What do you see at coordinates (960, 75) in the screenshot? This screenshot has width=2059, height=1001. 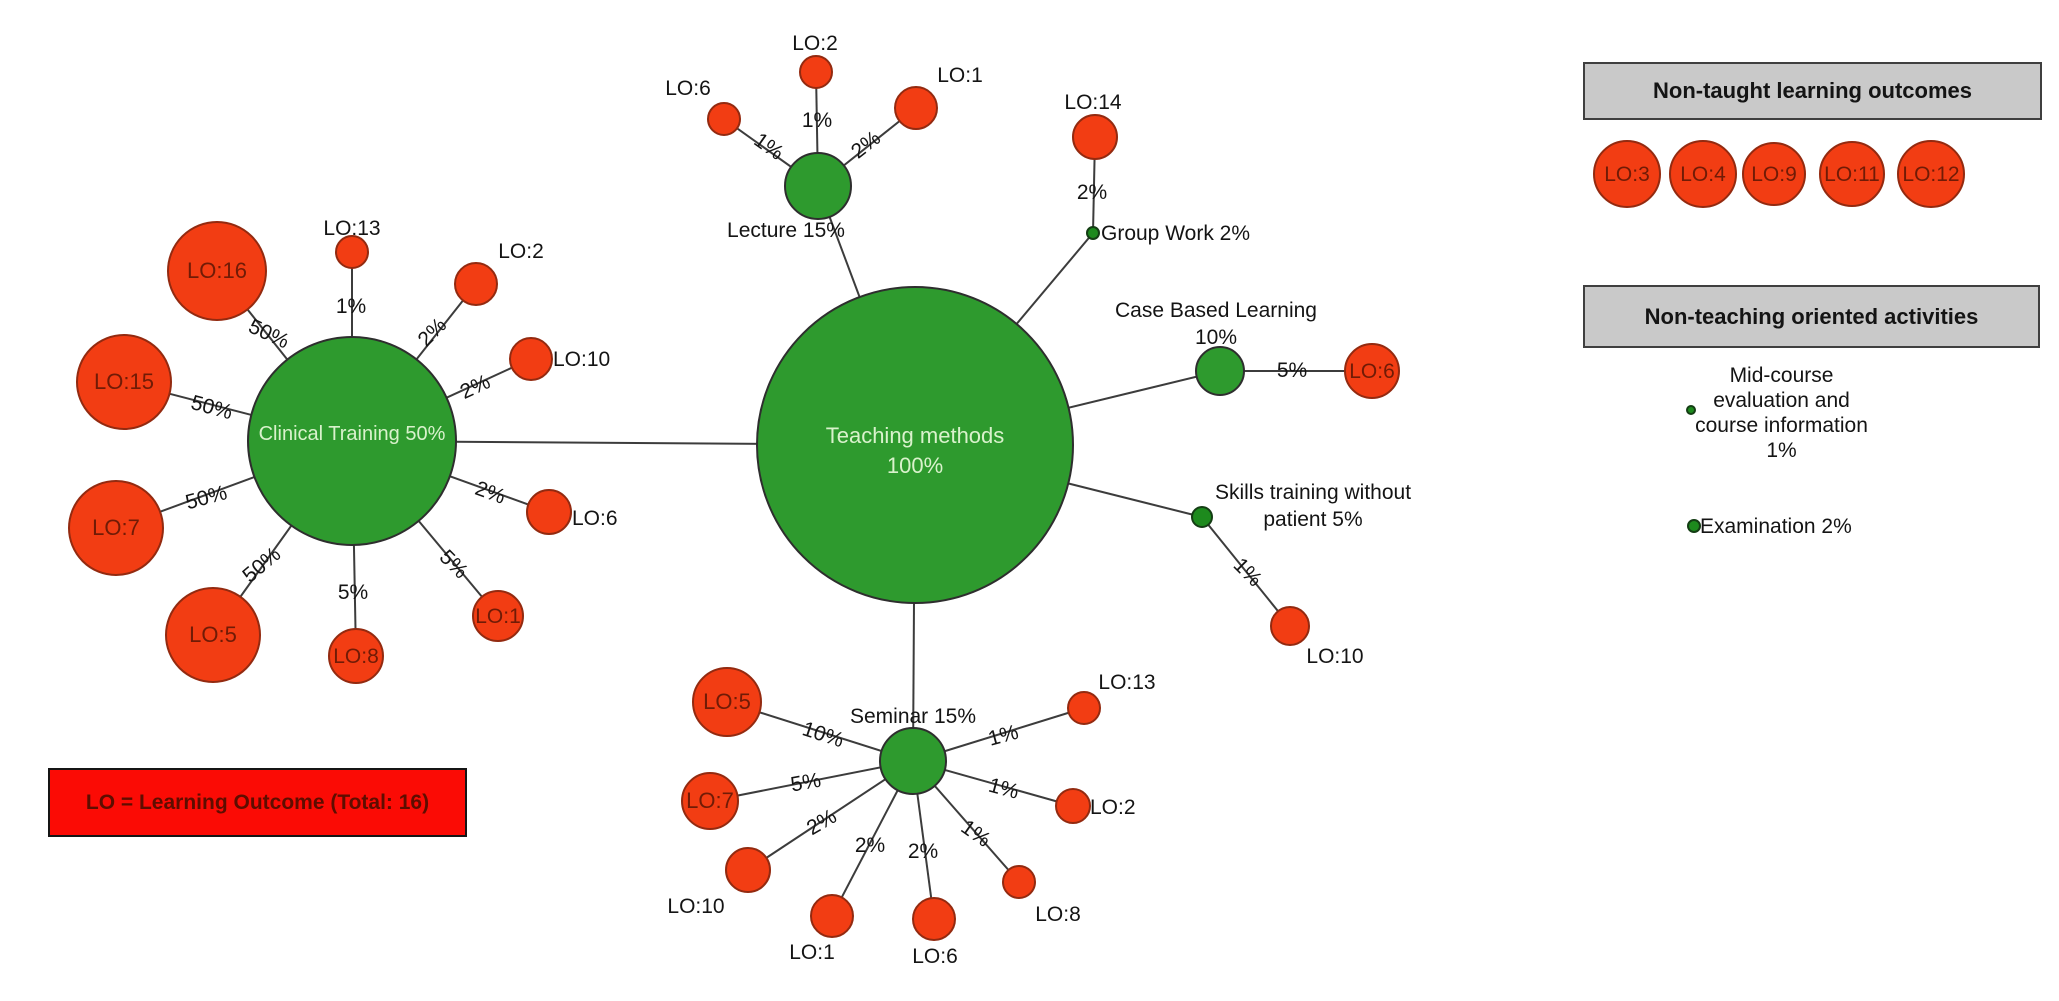 I see `node-label-llo1: LO:1` at bounding box center [960, 75].